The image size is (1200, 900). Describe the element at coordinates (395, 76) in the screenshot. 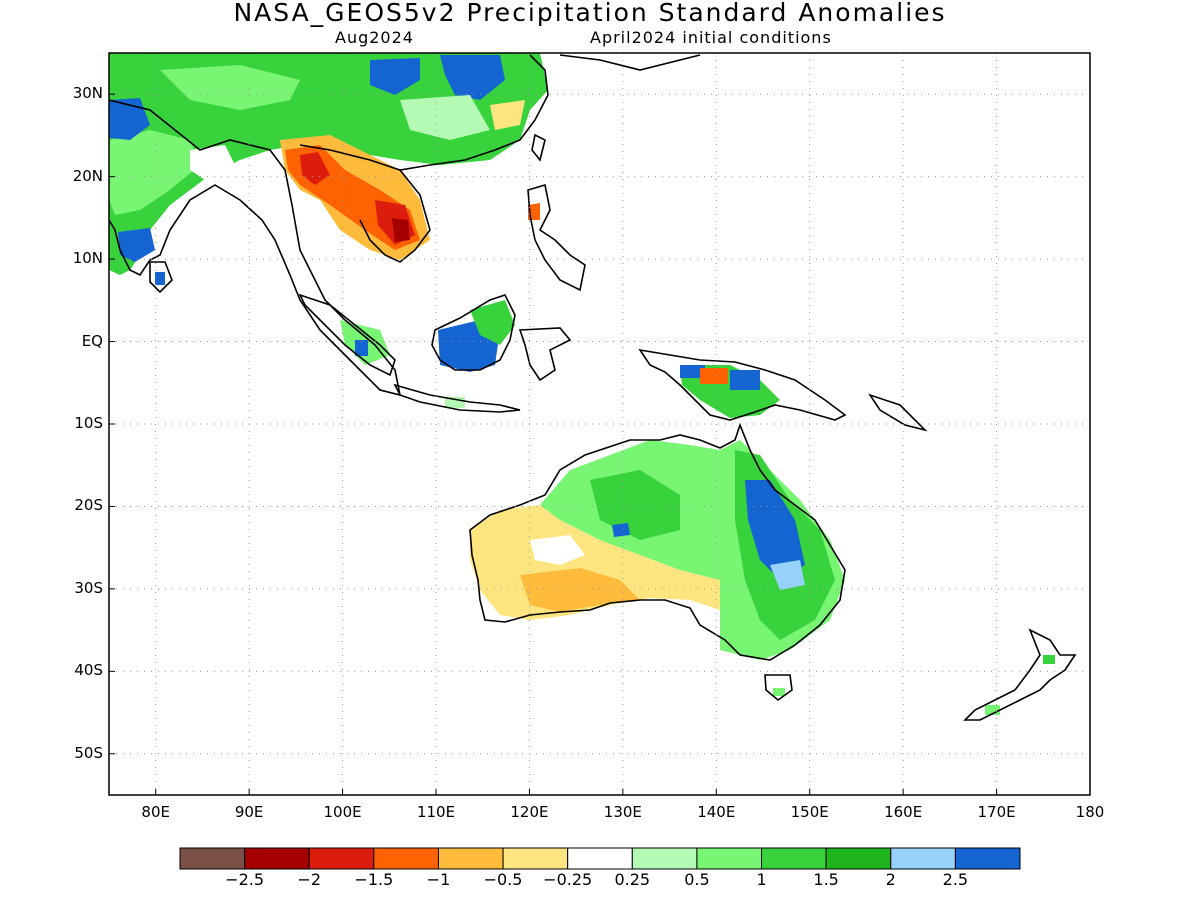

I see `south-china-blue-patch` at that location.